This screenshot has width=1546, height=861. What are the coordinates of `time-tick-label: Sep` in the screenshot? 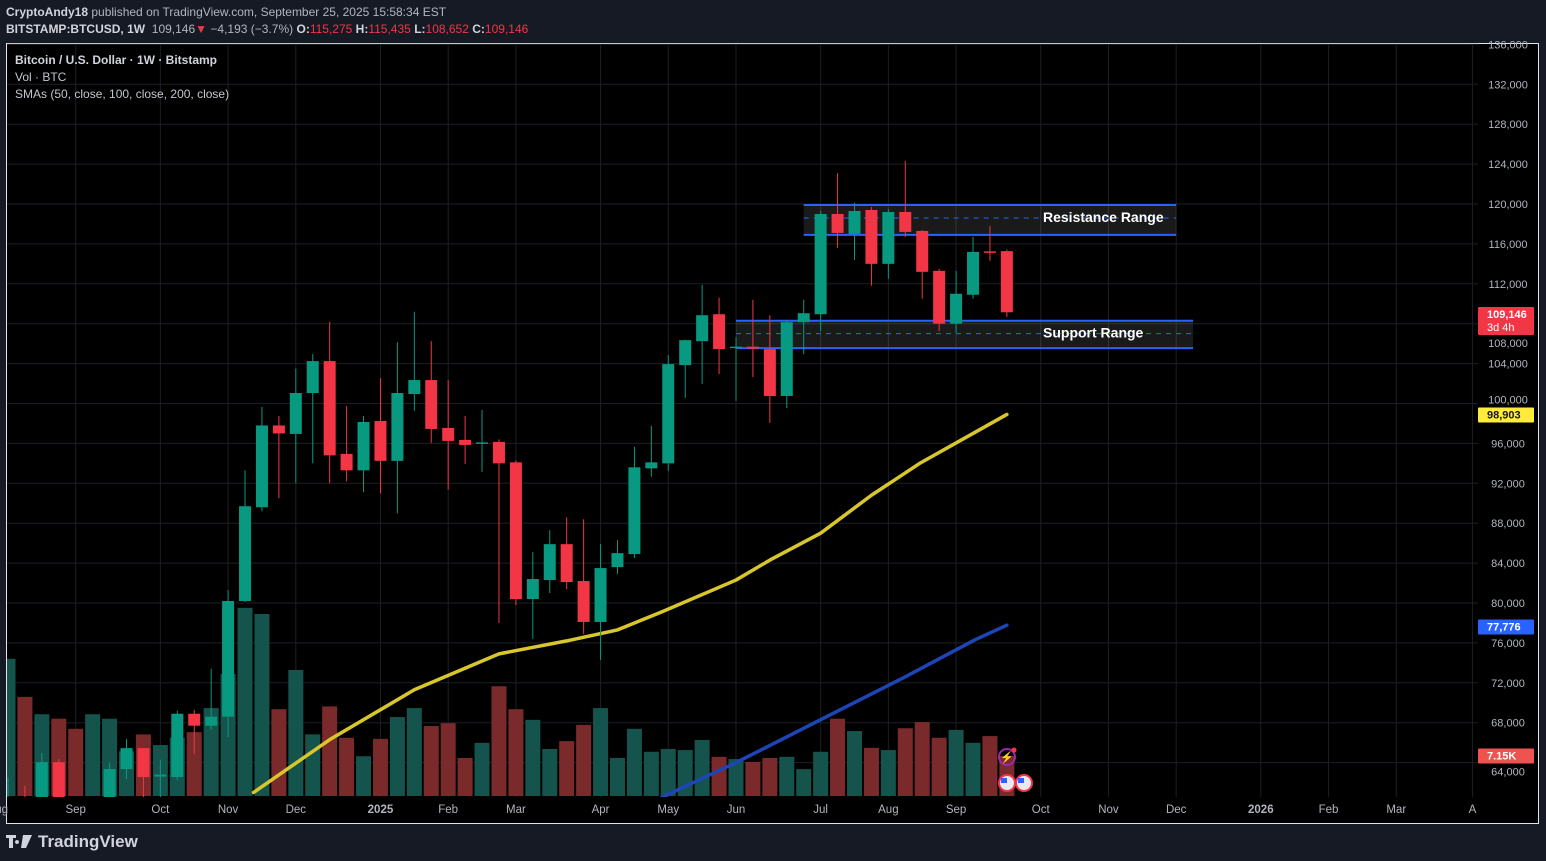 It's located at (75, 810).